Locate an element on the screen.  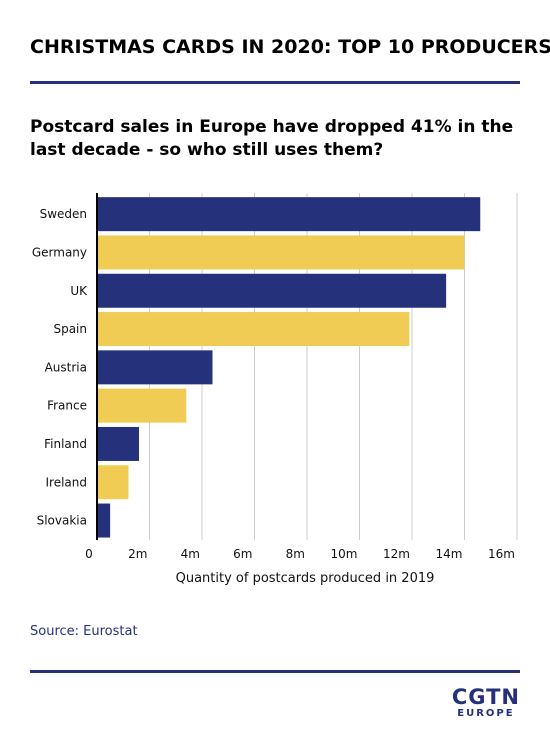
category-label: UK is located at coordinates (79, 291).